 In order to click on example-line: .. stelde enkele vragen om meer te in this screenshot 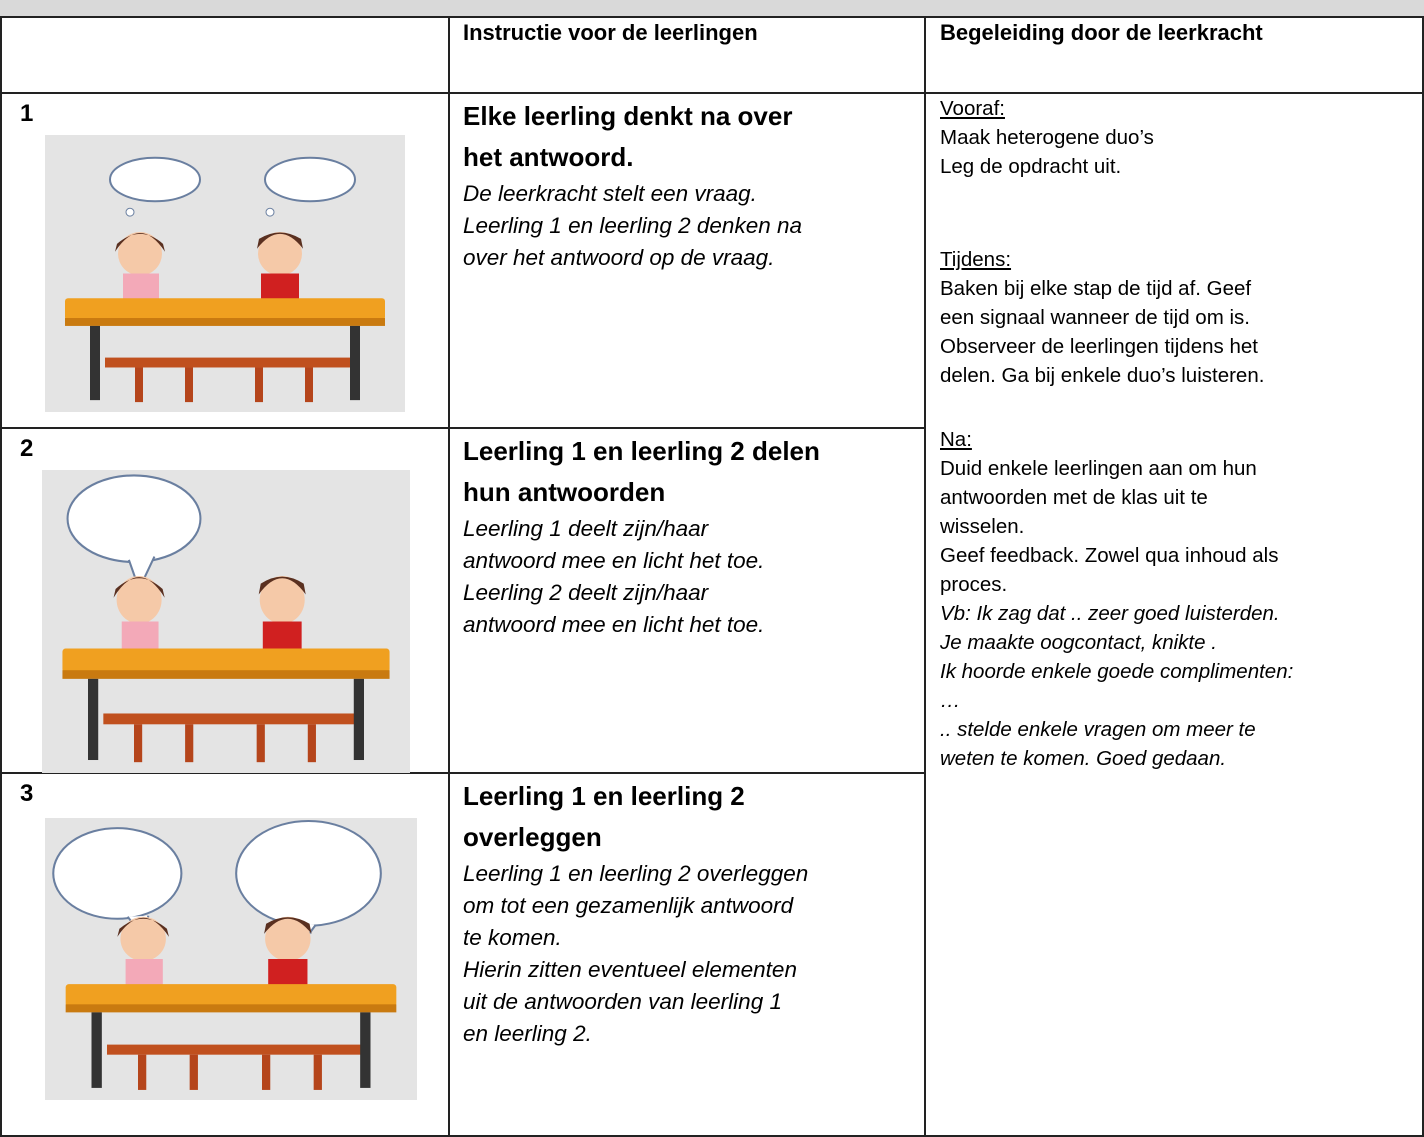, I will do `click(1098, 729)`.